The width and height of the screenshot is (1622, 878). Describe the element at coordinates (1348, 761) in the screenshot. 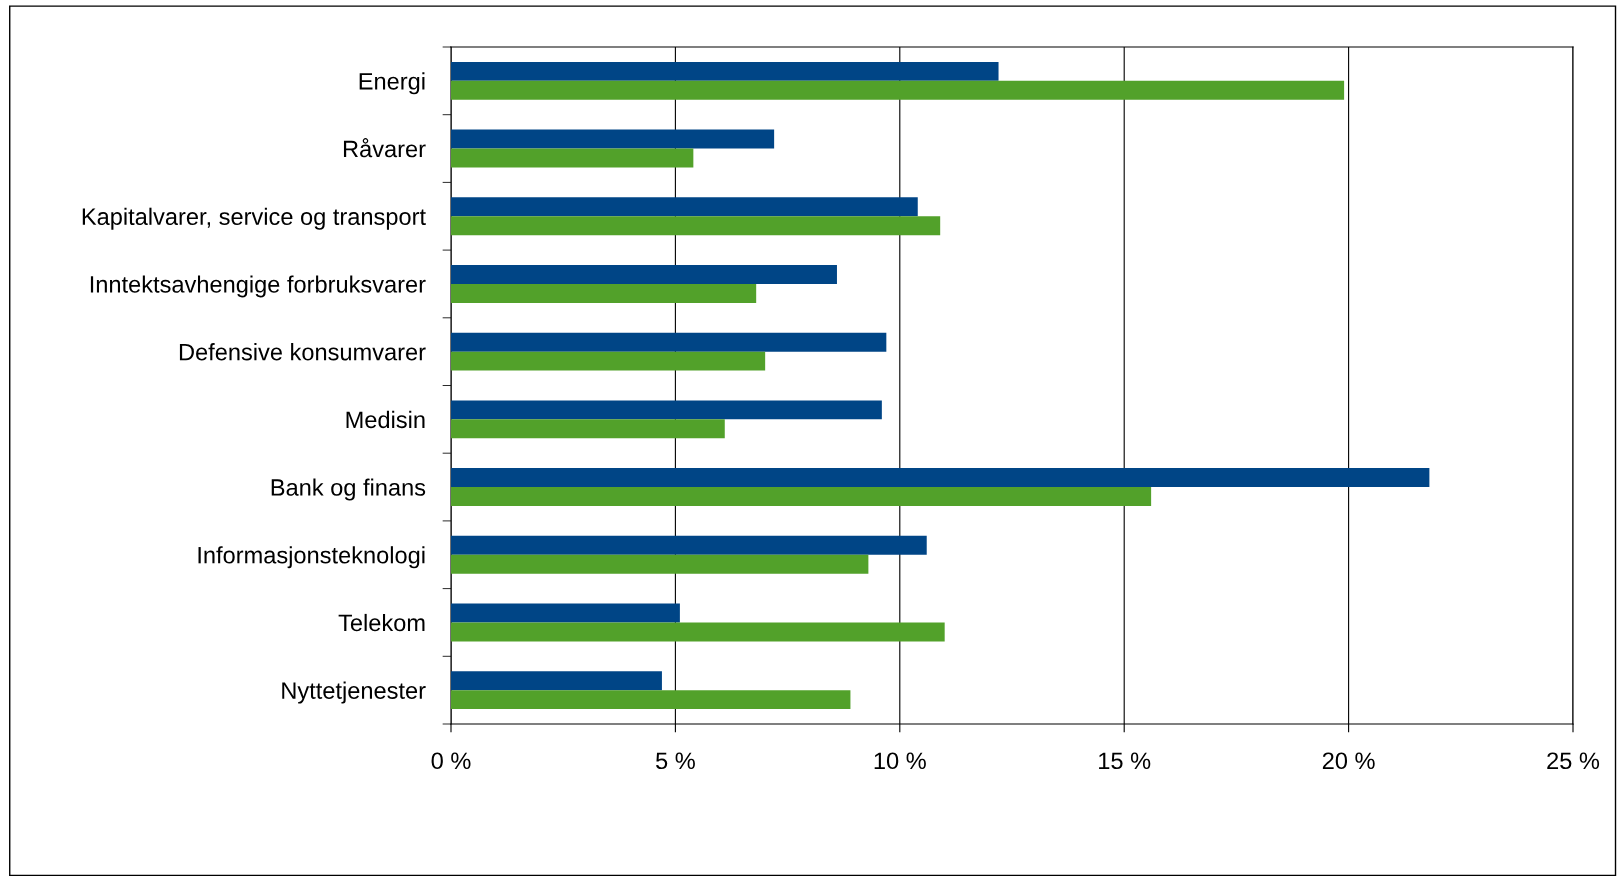

I see `x-tick-label: 20 %` at that location.